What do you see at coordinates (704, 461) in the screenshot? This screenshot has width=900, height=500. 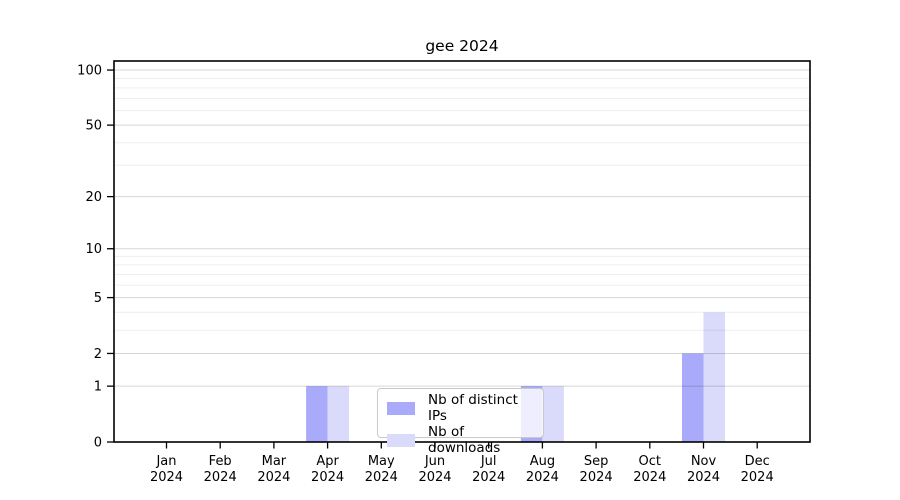 I see `x-tick-label-month: Nov` at bounding box center [704, 461].